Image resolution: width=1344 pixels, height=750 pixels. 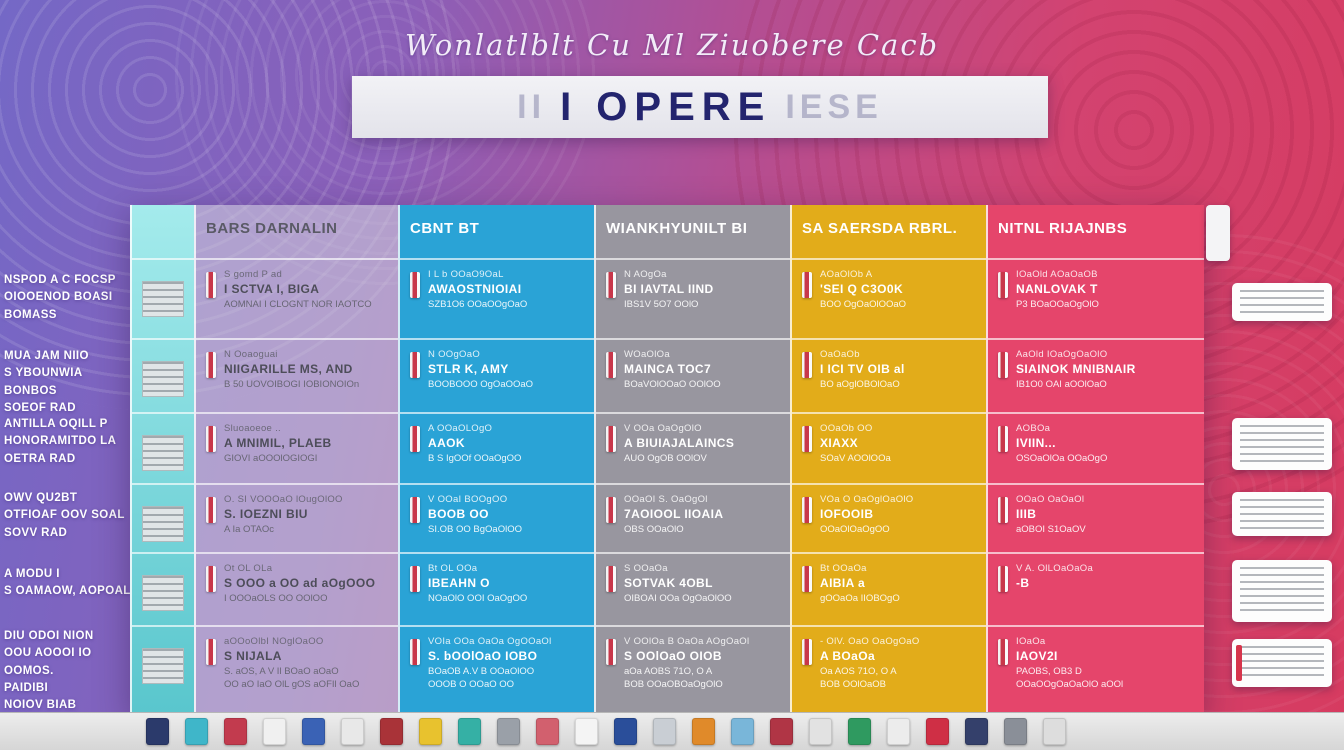 I want to click on row-label-4: OWV QU2BT OTFIOAF OOV SOAL SOVV RAD, so click(x=64, y=515).